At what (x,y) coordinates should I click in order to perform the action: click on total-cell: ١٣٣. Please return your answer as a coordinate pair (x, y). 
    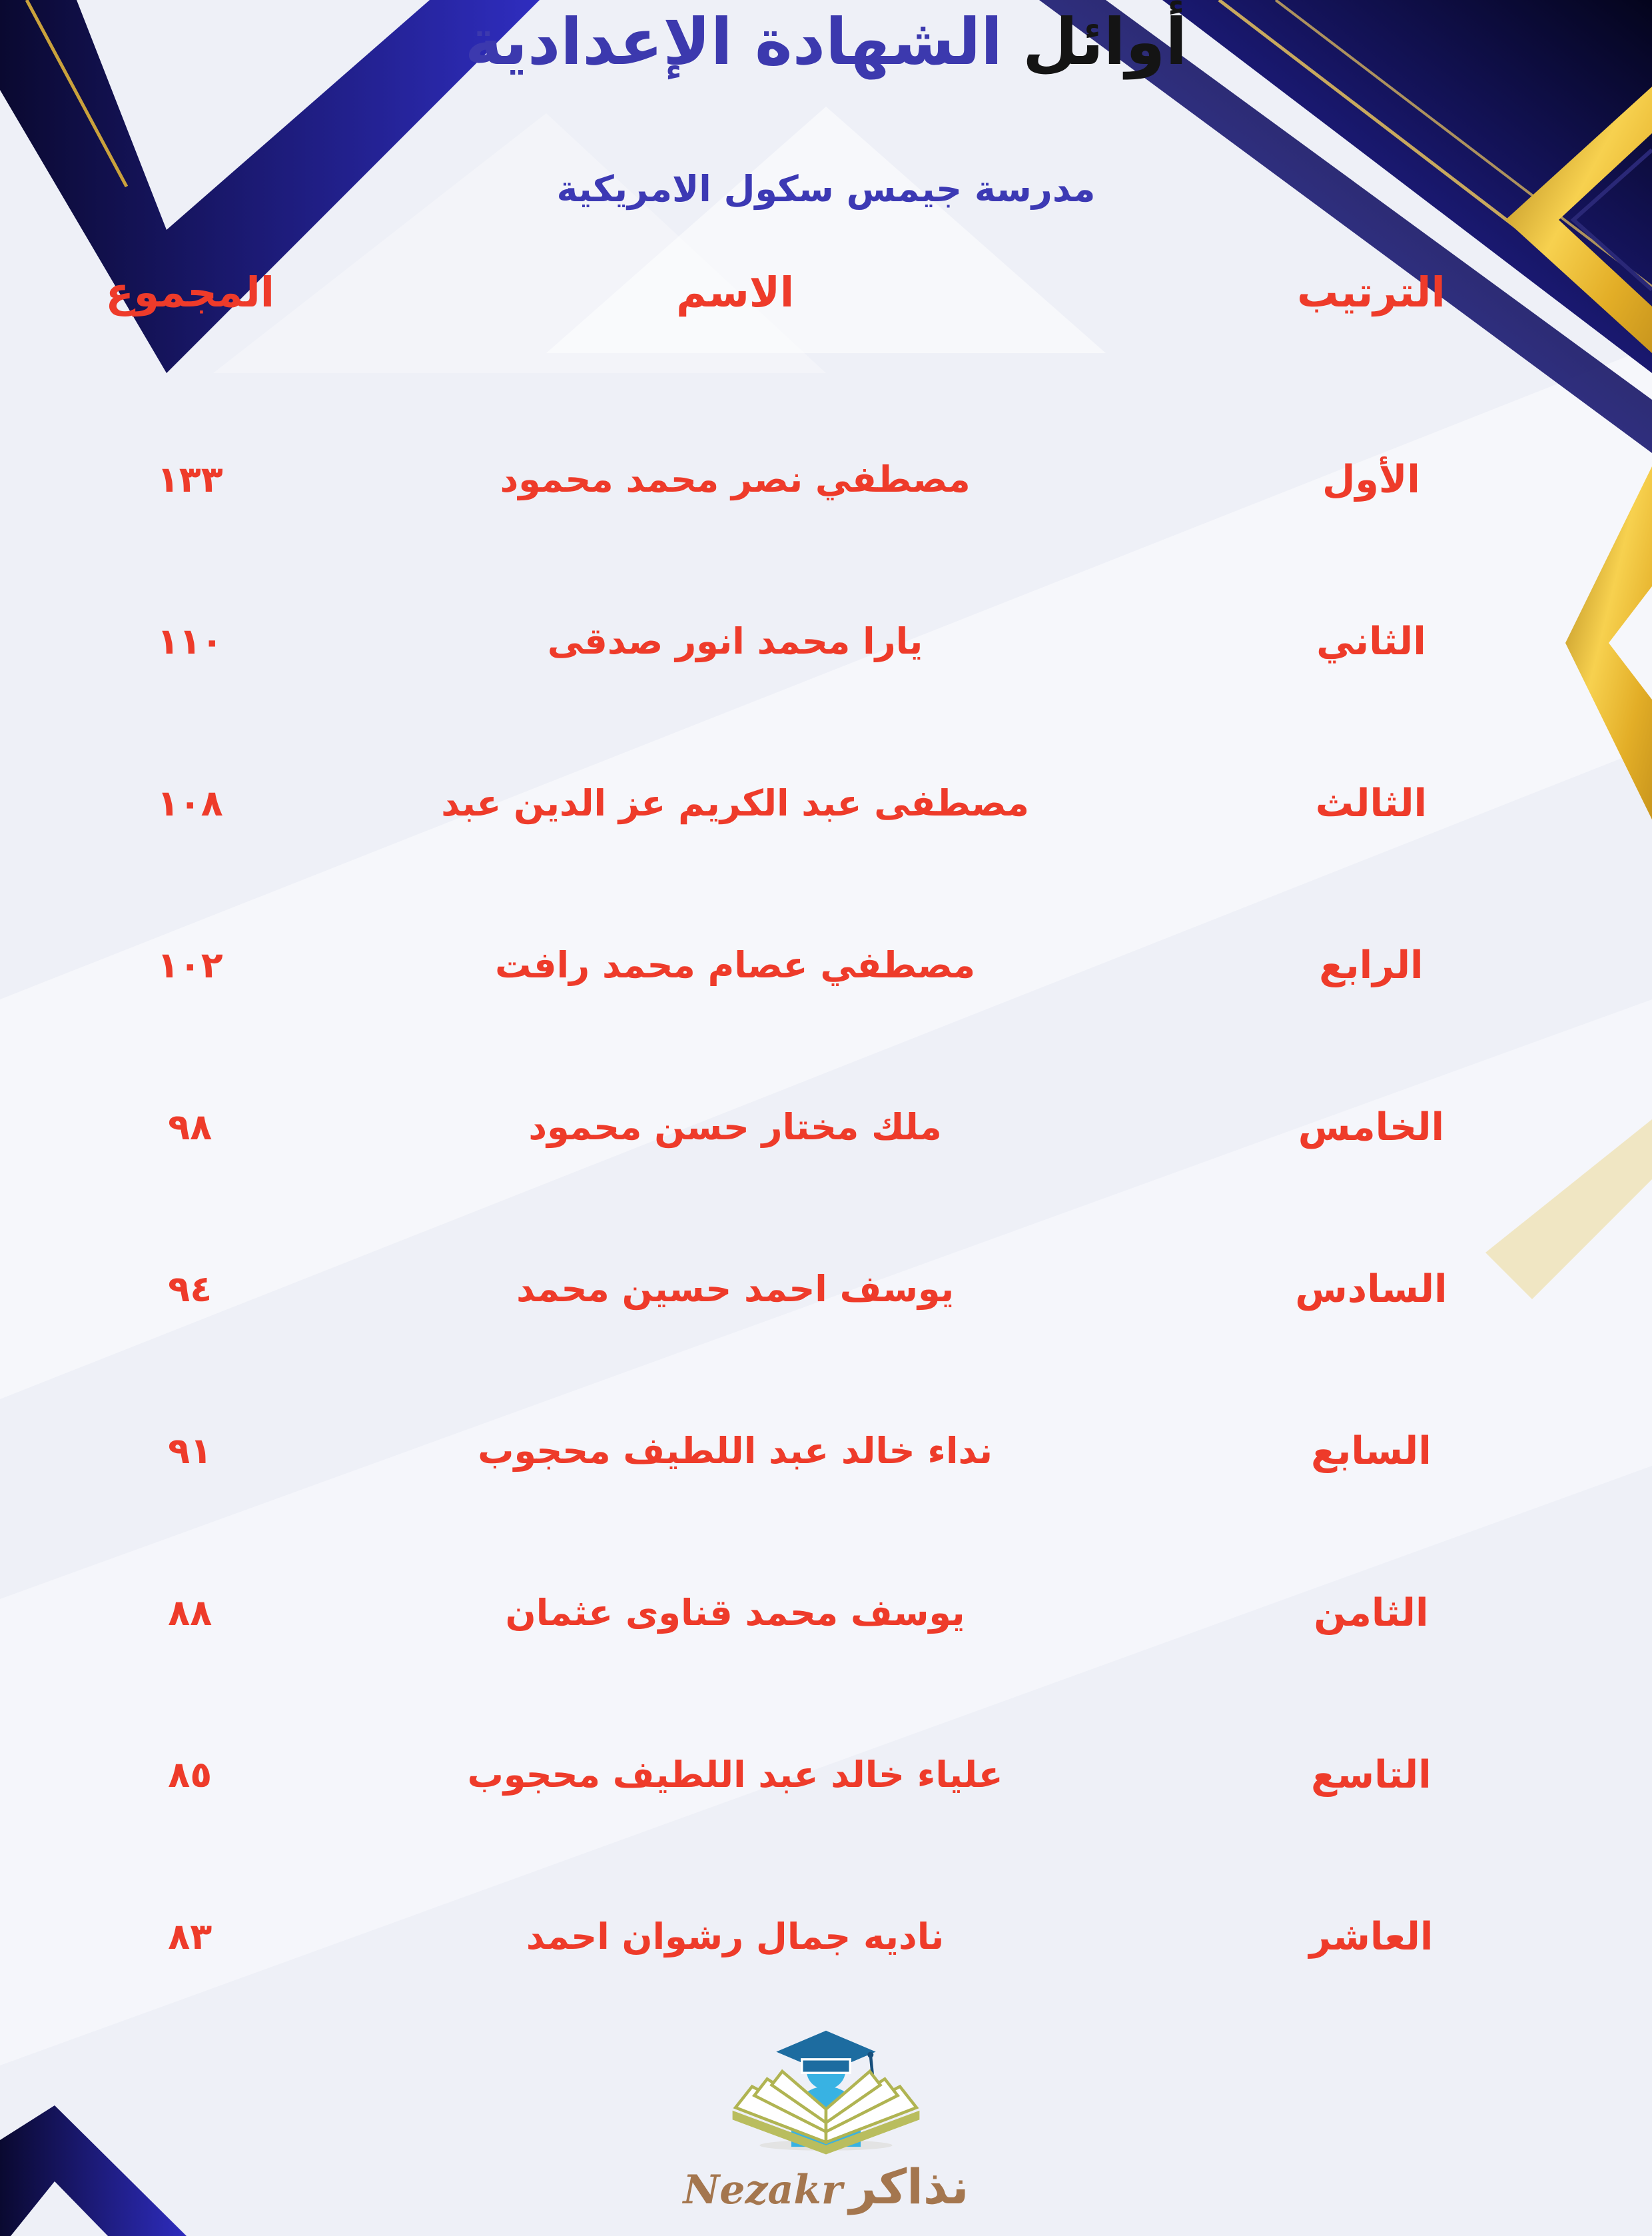
    Looking at the image, I should click on (190, 479).